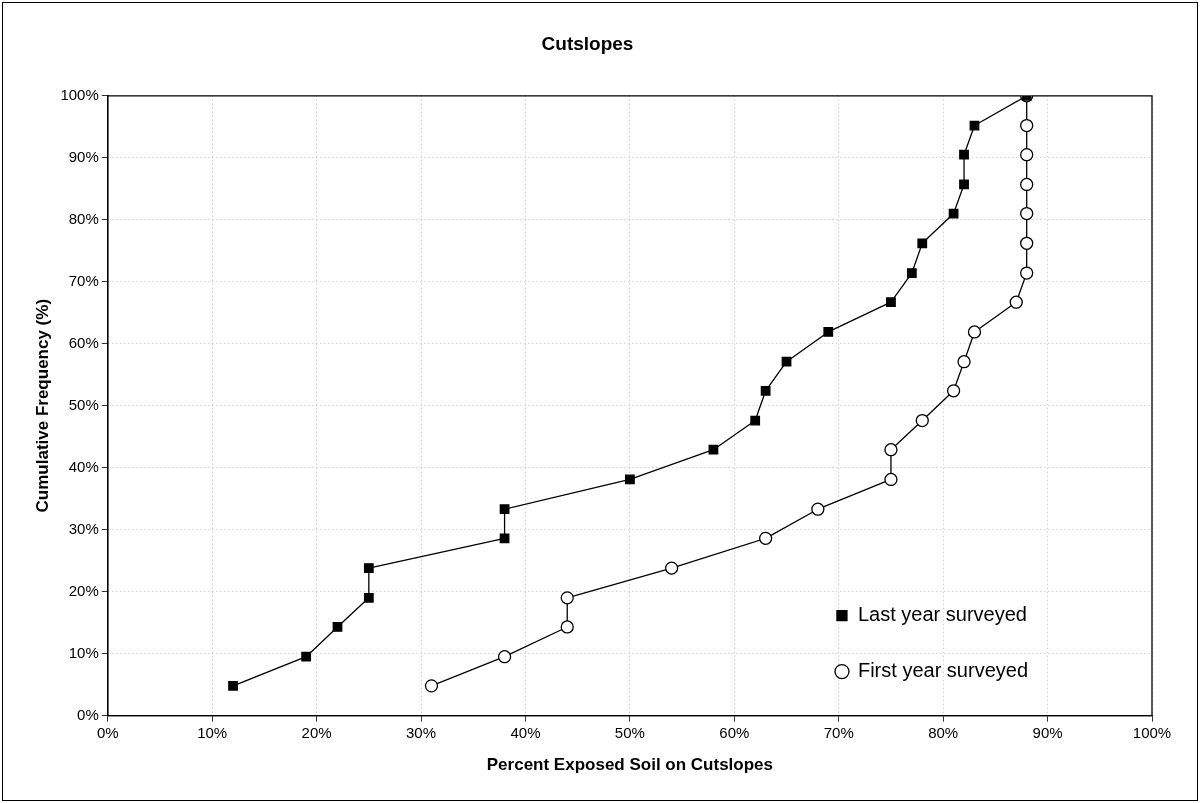 Image resolution: width=1200 pixels, height=803 pixels. Describe the element at coordinates (83, 466) in the screenshot. I see `y-tick-label: 40%` at that location.